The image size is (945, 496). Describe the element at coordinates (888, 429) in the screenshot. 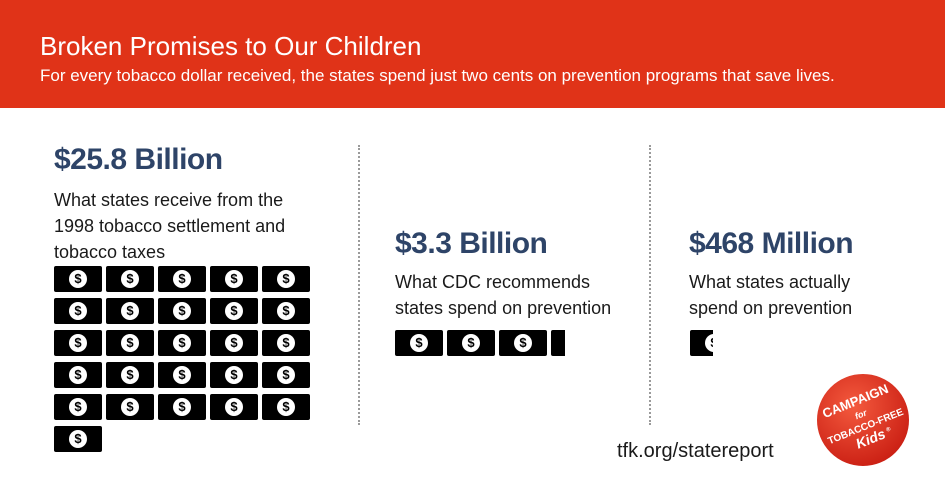

I see `logo-registered-mark: ®` at that location.